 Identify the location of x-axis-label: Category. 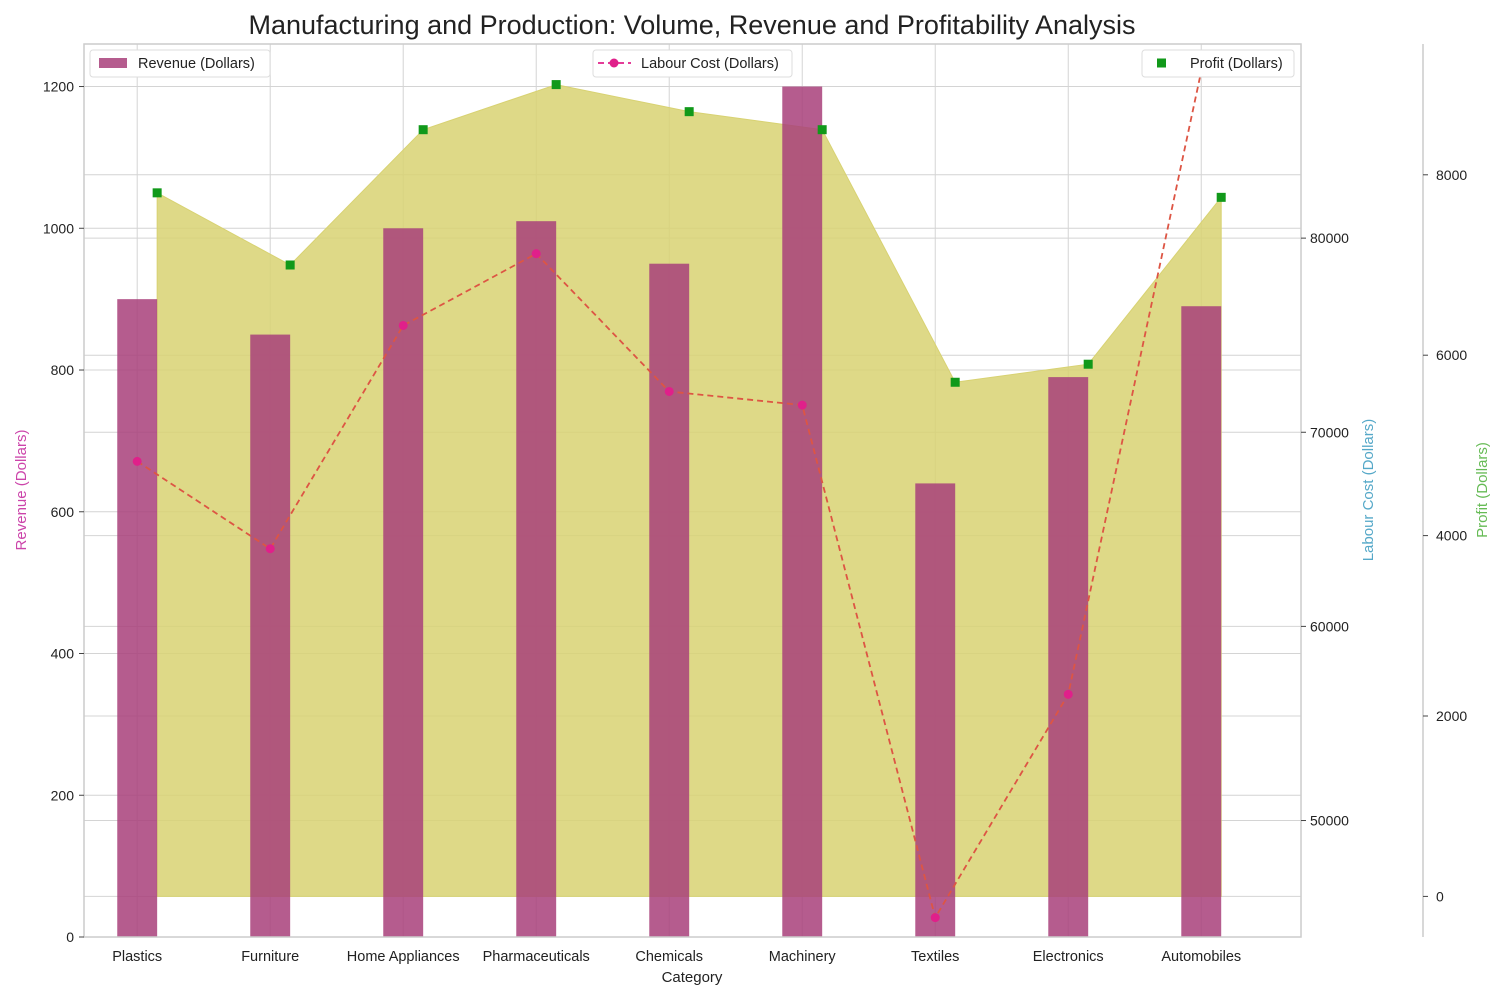
(692, 977).